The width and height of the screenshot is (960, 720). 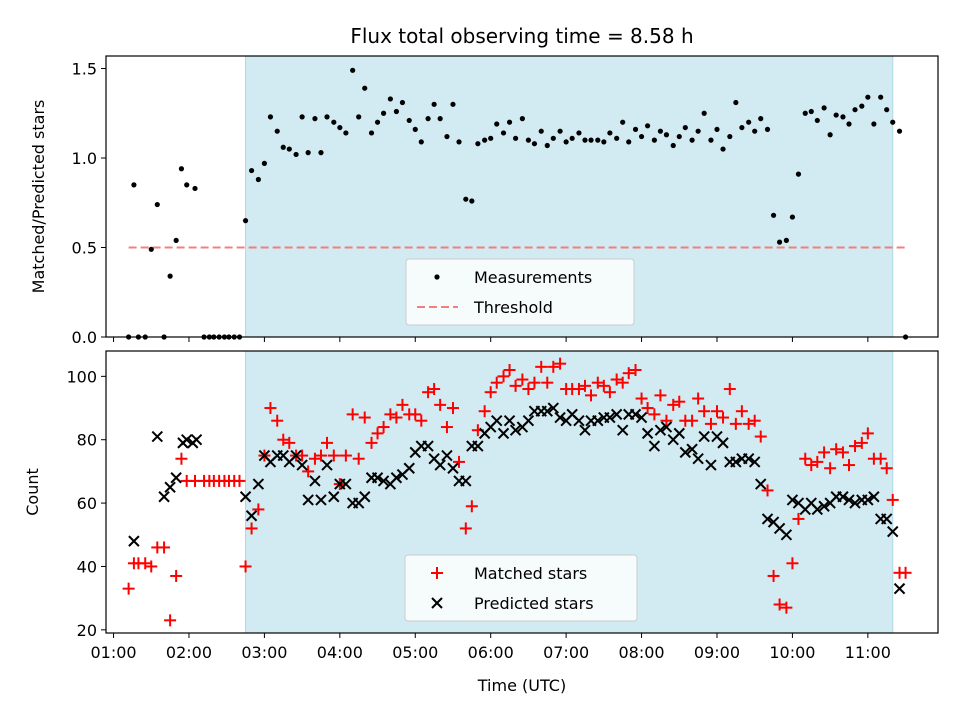 What do you see at coordinates (84, 337) in the screenshot?
I see `ratio-y-tick-label: 0.0` at bounding box center [84, 337].